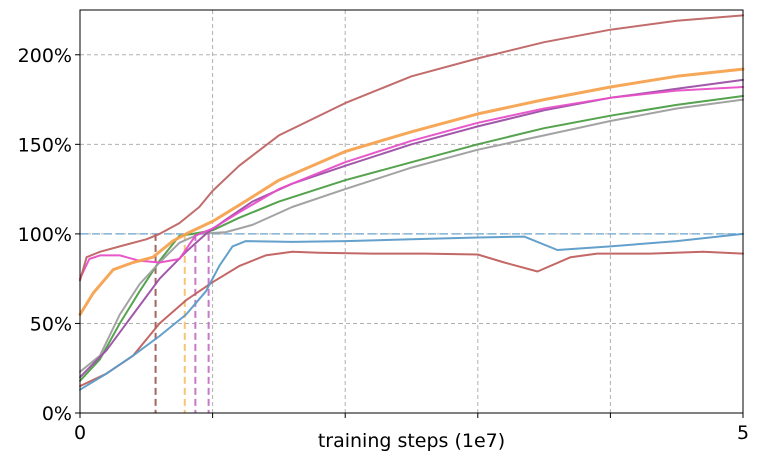 Image resolution: width=760 pixels, height=459 pixels. I want to click on x-axis-title: training steps (1e7), so click(411, 441).